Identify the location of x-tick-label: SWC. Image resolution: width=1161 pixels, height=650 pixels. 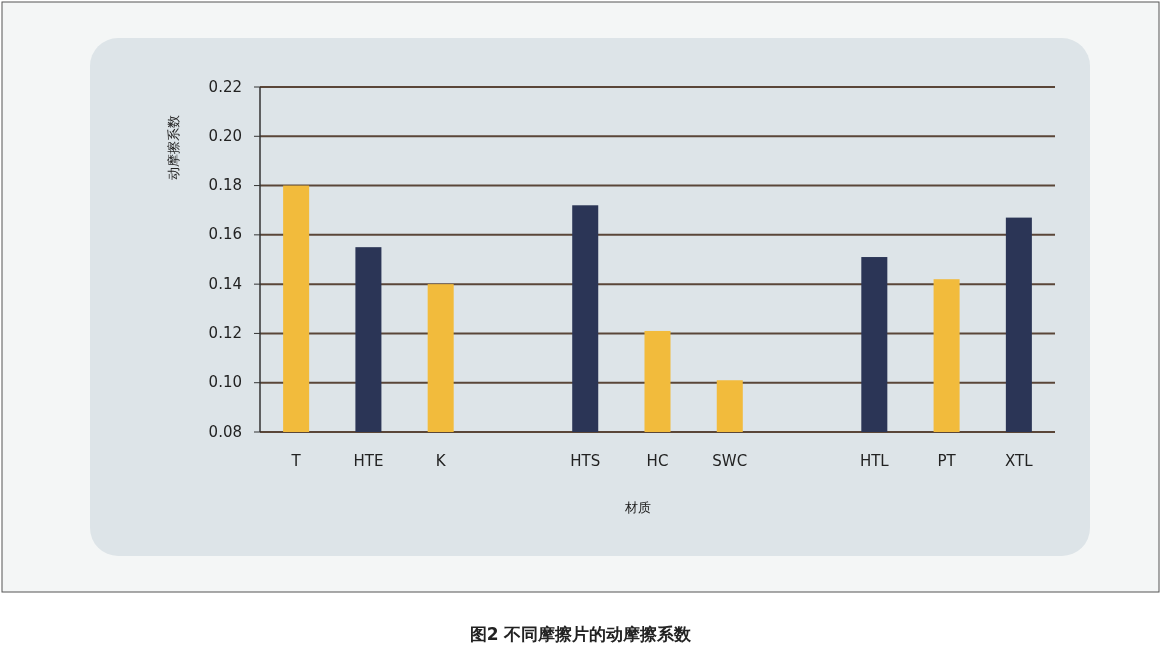
(730, 461).